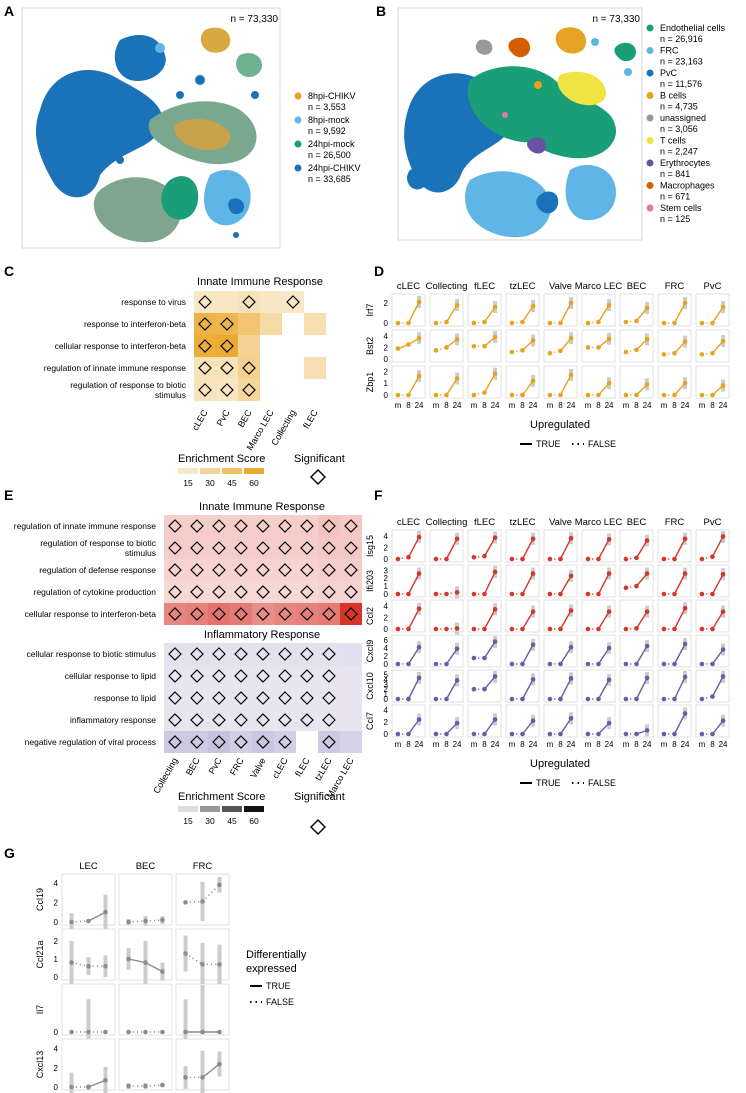  What do you see at coordinates (135, 324) in the screenshot?
I see `heatmap-row-label: response to interferon-beta` at bounding box center [135, 324].